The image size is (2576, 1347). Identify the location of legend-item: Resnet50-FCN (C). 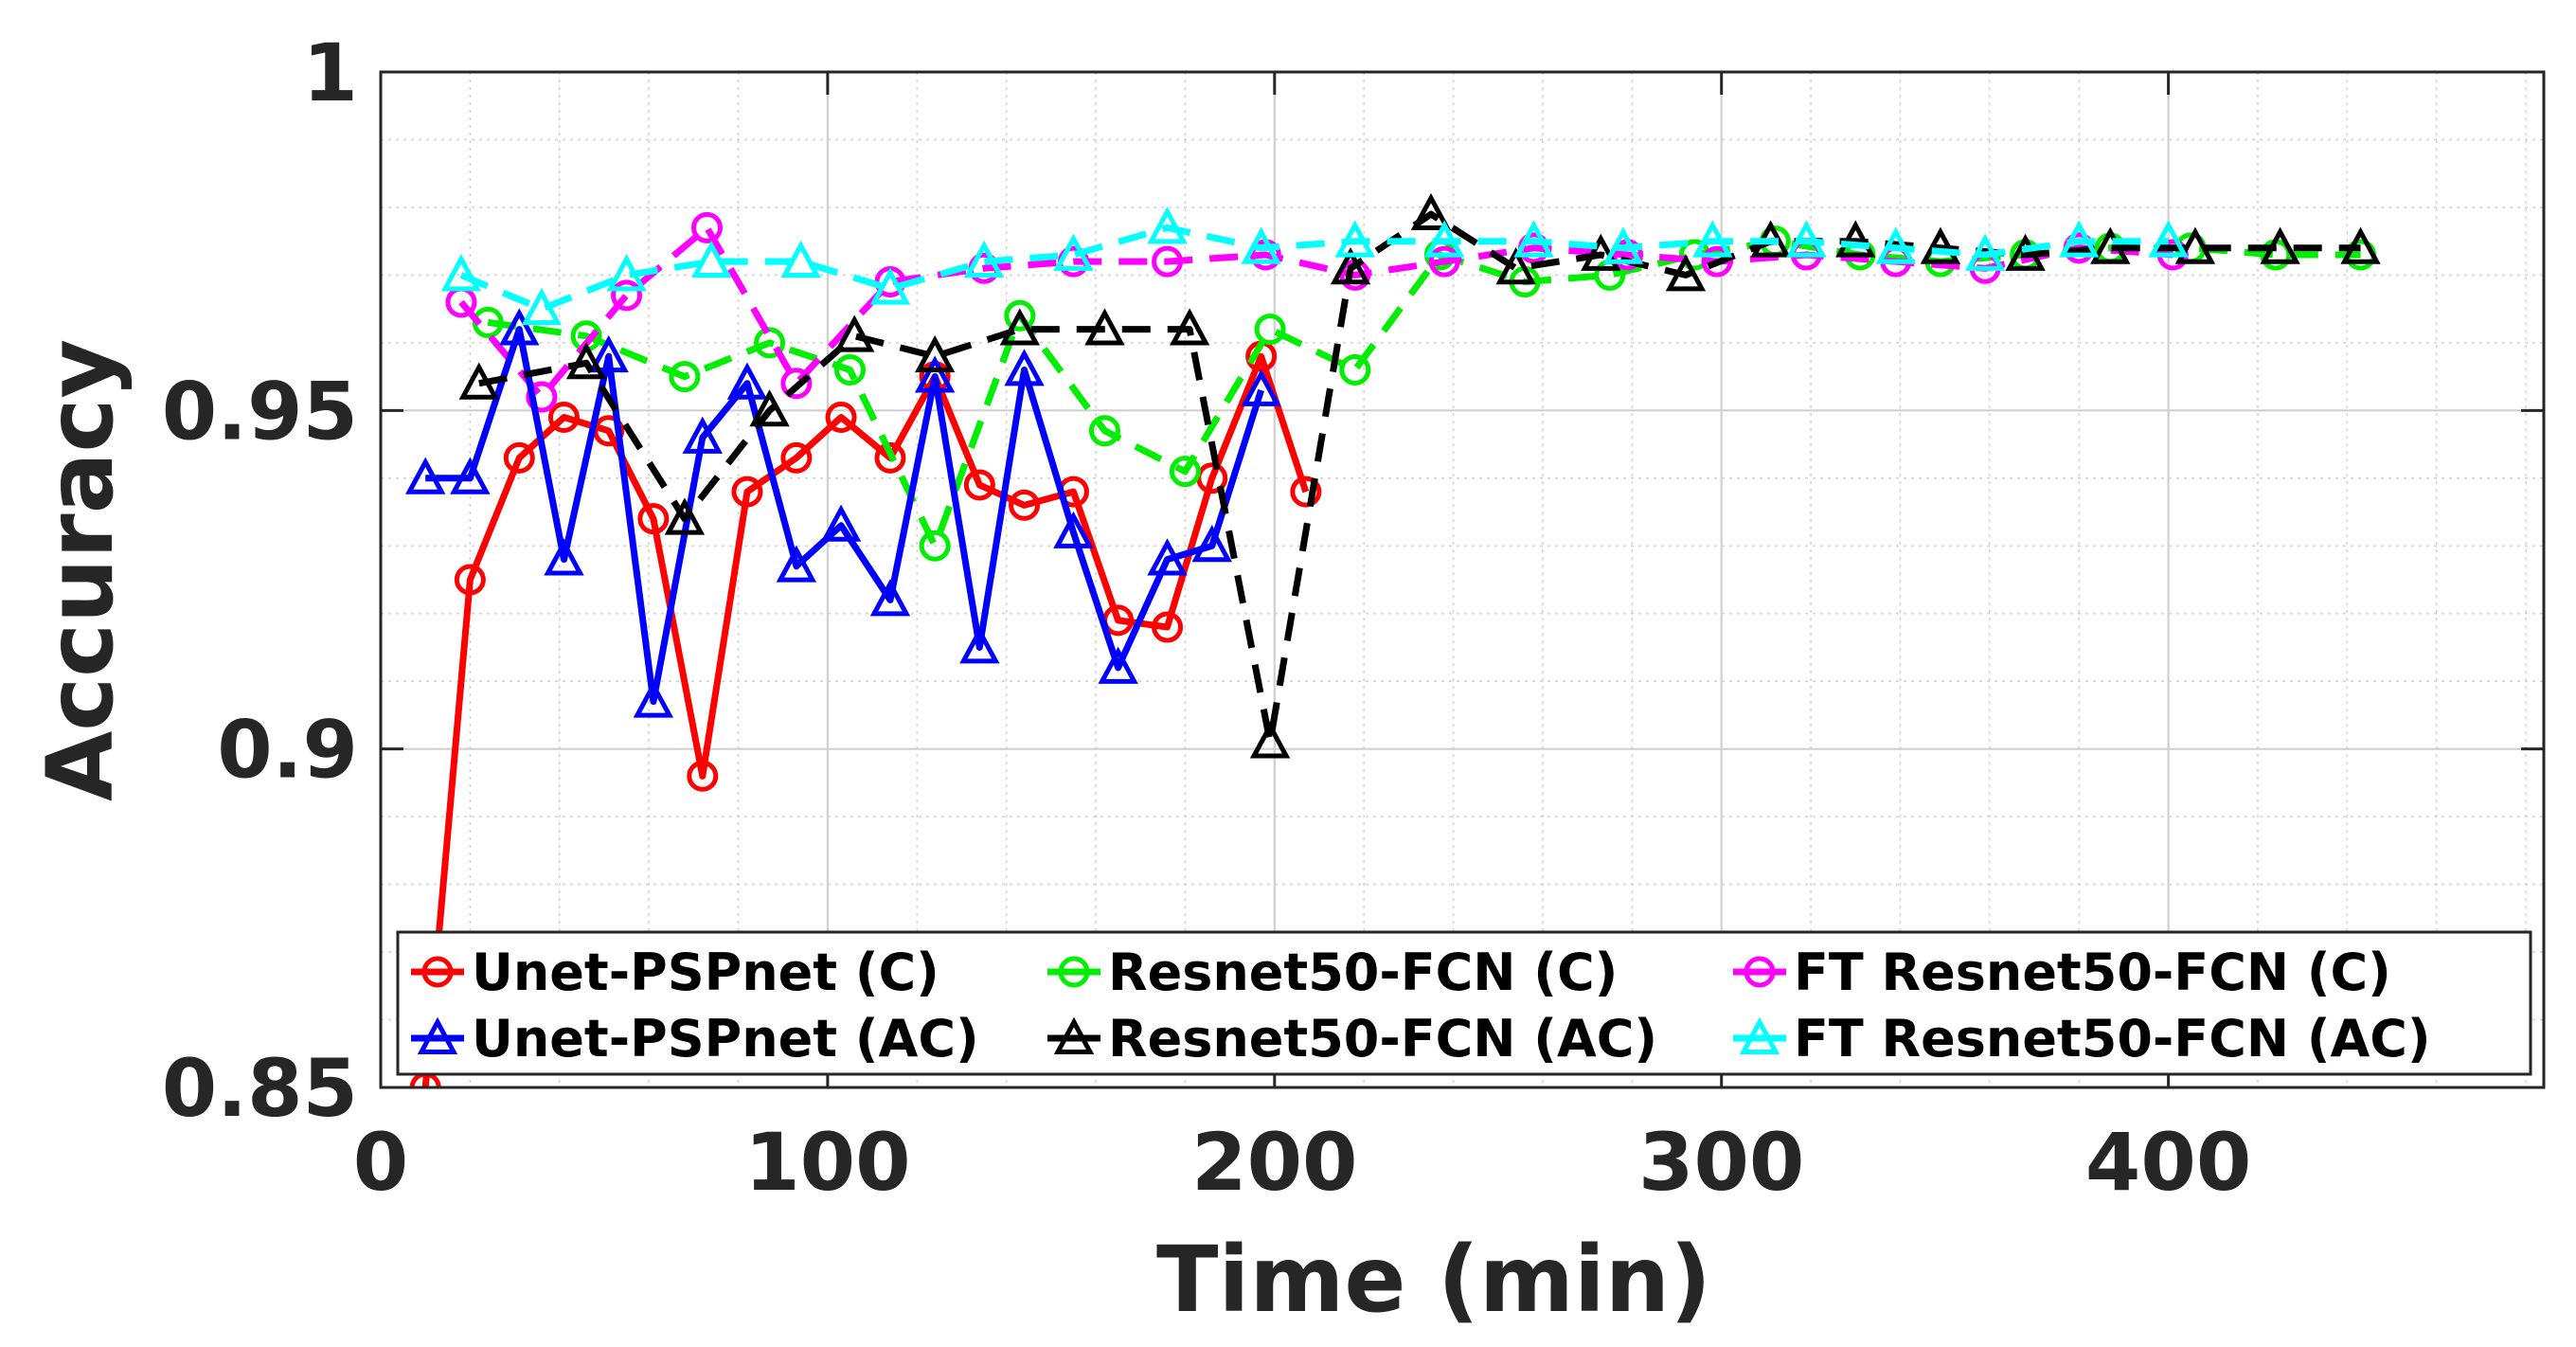
(1332, 972).